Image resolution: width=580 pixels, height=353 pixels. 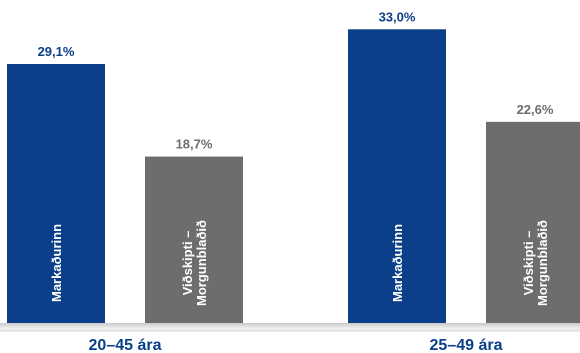 I want to click on chart-floor, so click(x=290, y=327).